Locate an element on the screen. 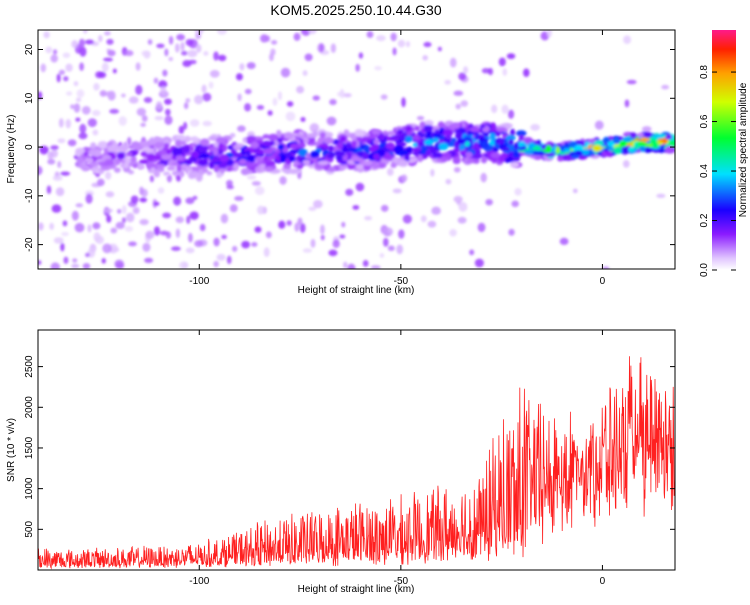  y-tick-label: 500 is located at coordinates (29, 529).